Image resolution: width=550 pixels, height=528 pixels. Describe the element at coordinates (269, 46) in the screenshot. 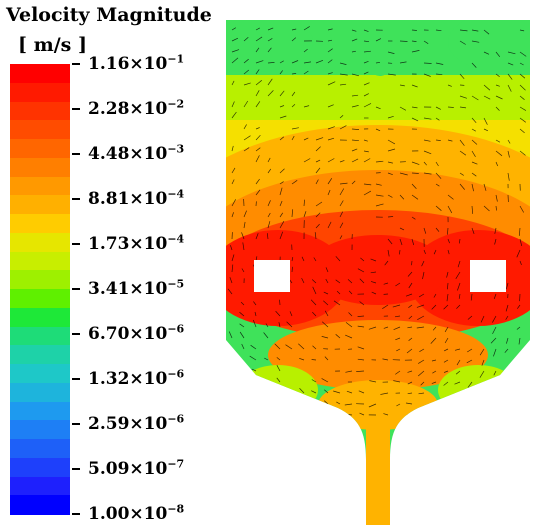

I see `region-green-top-left` at that location.